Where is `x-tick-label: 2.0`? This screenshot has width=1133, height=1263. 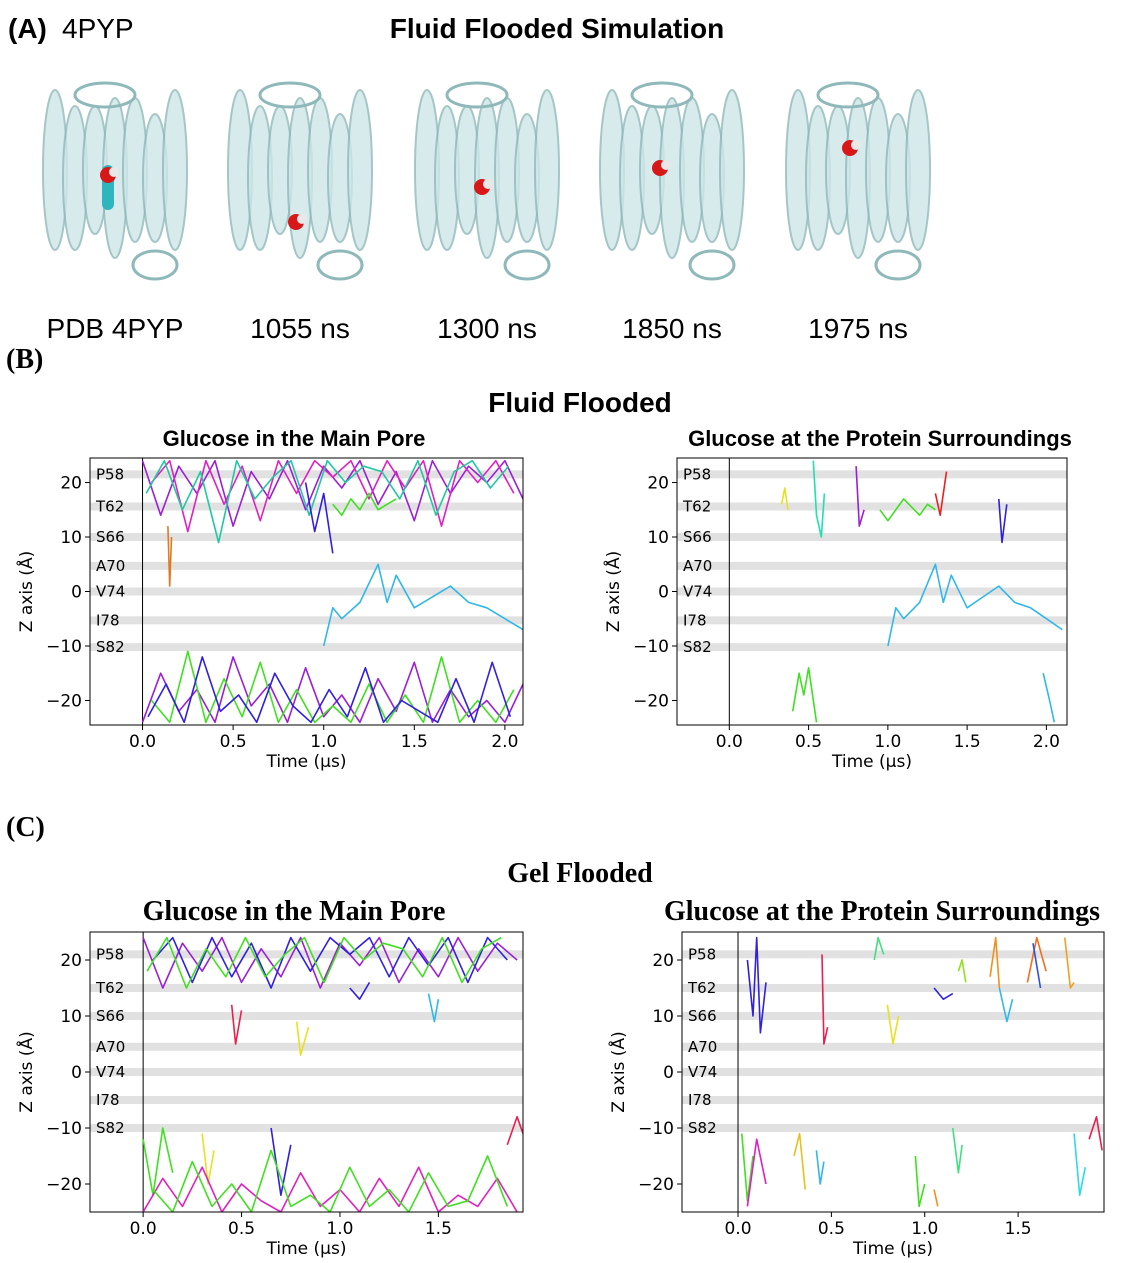
x-tick-label: 2.0 is located at coordinates (1046, 742).